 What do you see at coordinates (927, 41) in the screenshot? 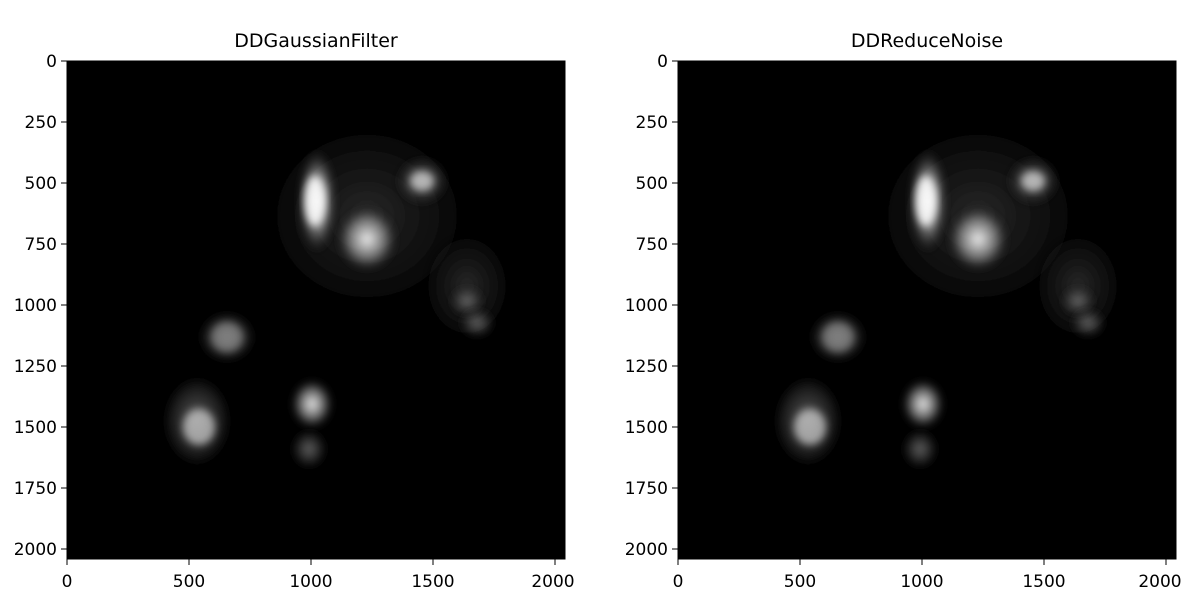
I see `panel-title: DDReduceNoise` at bounding box center [927, 41].